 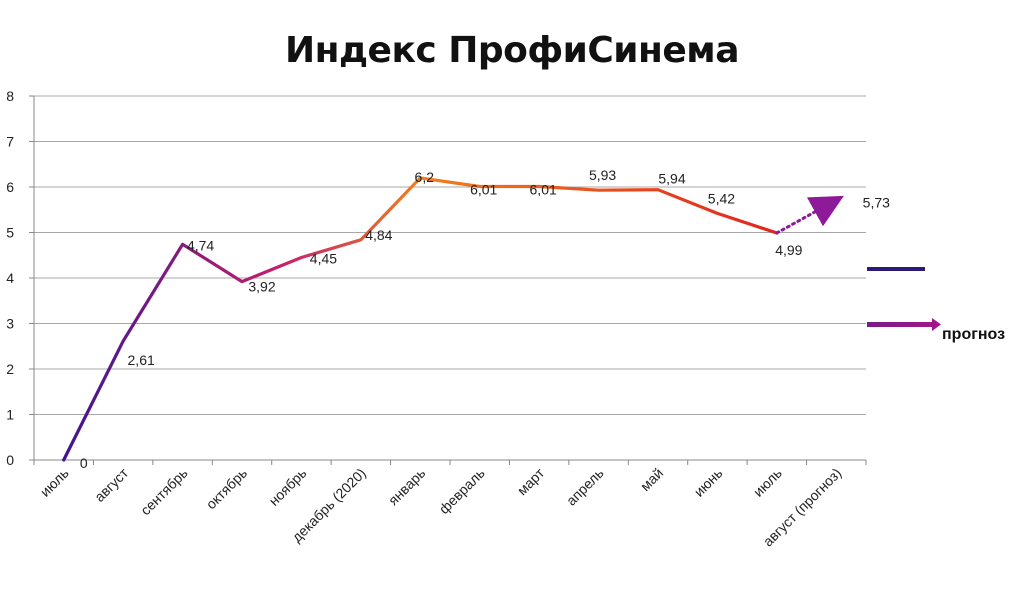 What do you see at coordinates (483, 190) in the screenshot?
I see `data-label-7: 6,01` at bounding box center [483, 190].